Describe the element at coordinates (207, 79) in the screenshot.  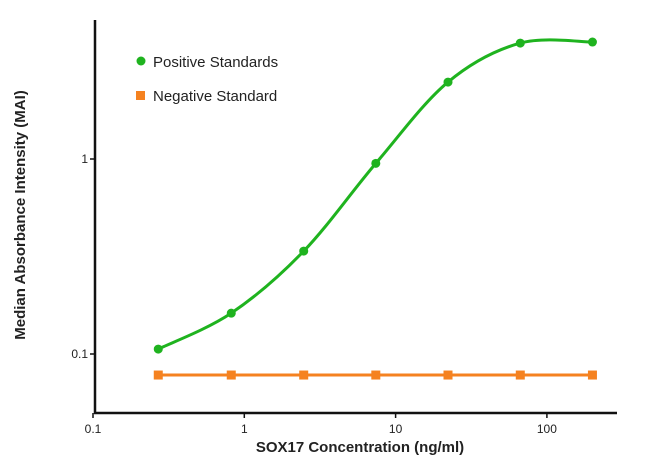
I see `legend: Positive Standards Negative Standard` at that location.